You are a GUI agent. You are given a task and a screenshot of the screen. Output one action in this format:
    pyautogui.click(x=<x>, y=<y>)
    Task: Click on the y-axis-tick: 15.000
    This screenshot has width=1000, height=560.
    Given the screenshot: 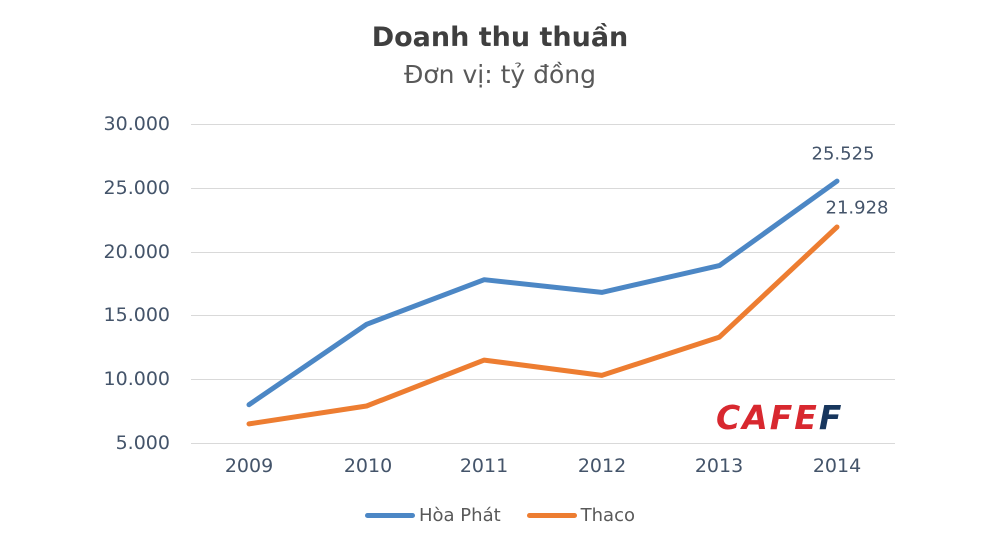 What is the action you would take?
    pyautogui.click(x=136, y=315)
    